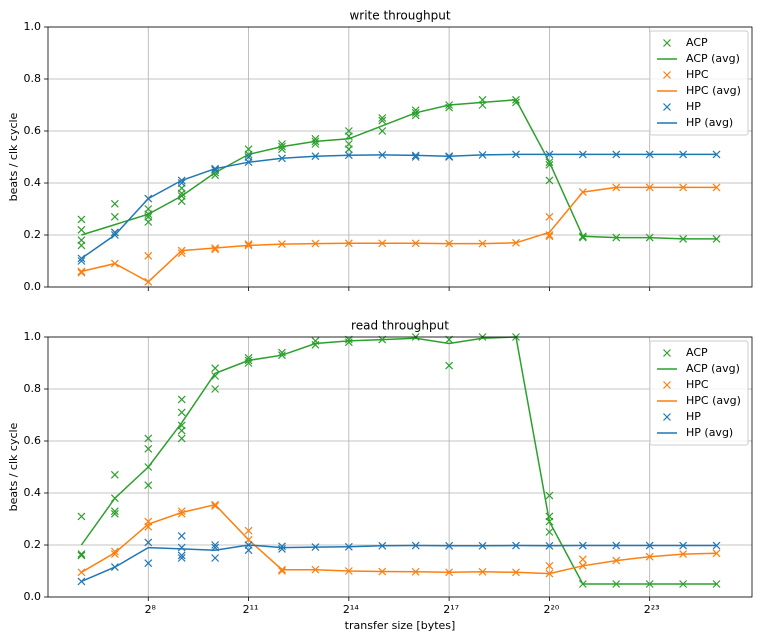 The height and width of the screenshot is (632, 769). What do you see at coordinates (399, 16) in the screenshot?
I see `chart-title: write throughput` at bounding box center [399, 16].